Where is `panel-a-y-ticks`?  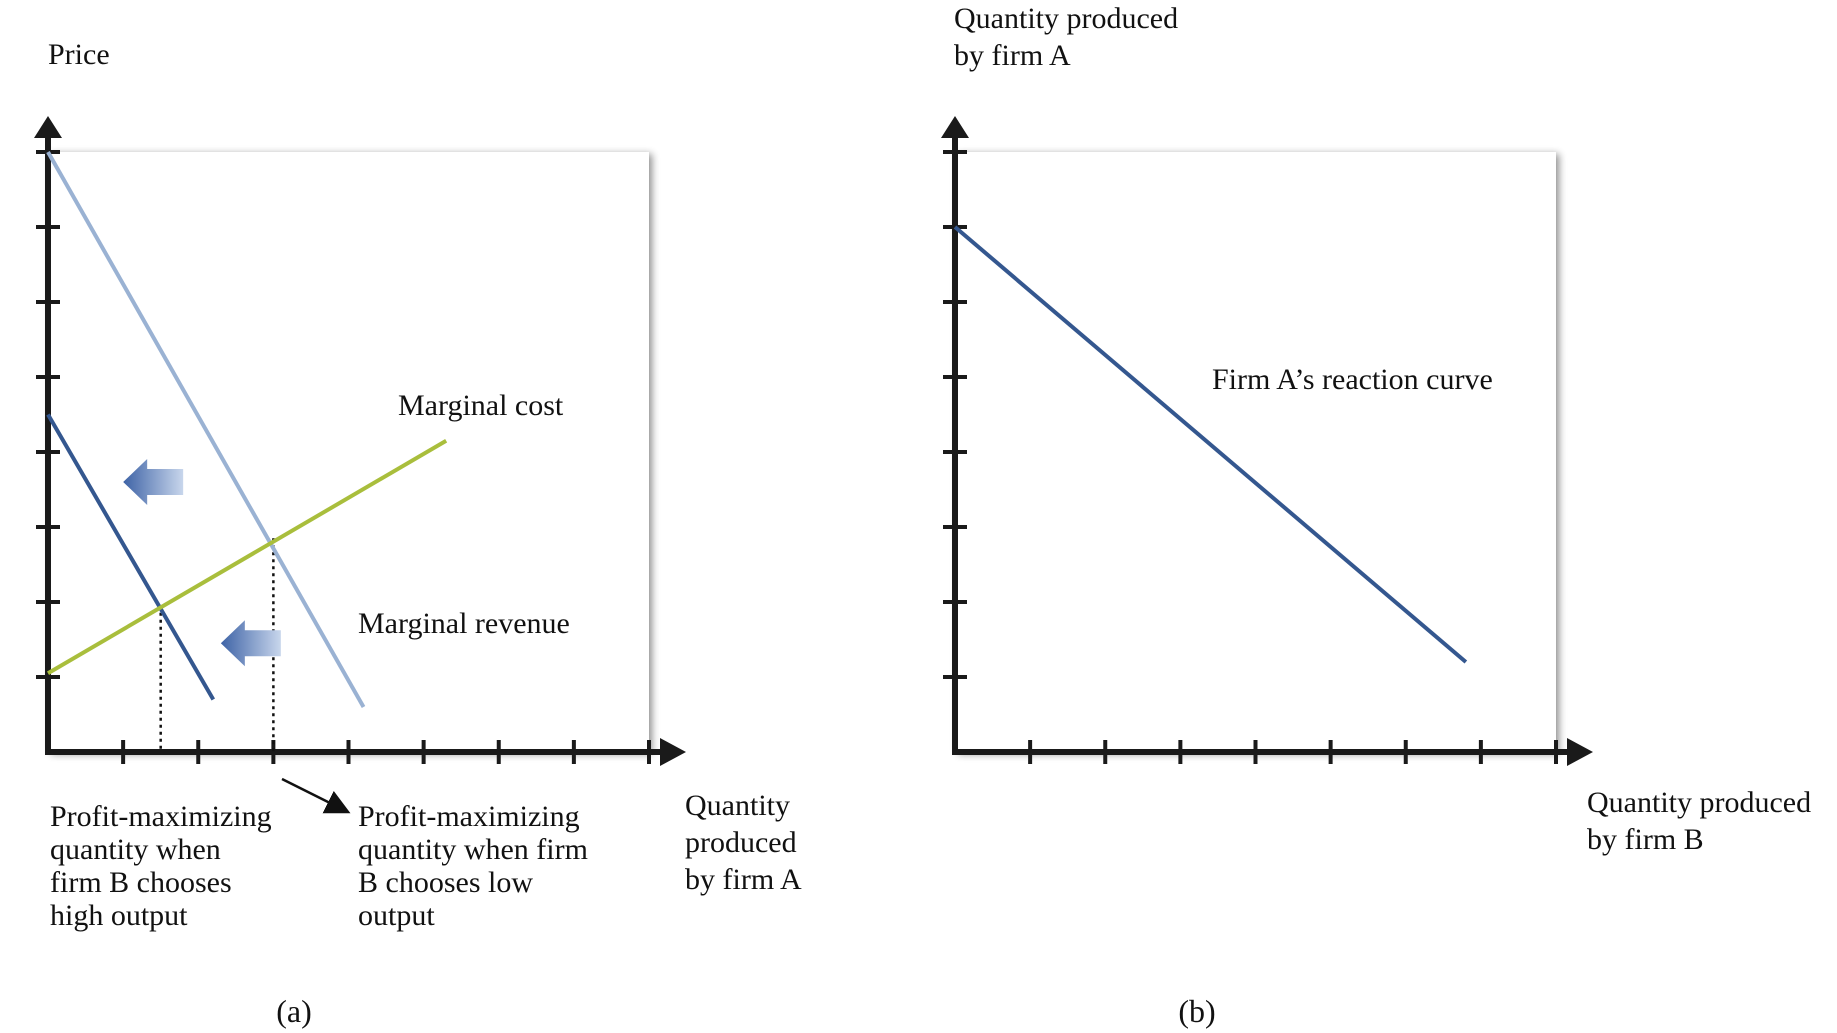
panel-a-y-ticks is located at coordinates (48, 414).